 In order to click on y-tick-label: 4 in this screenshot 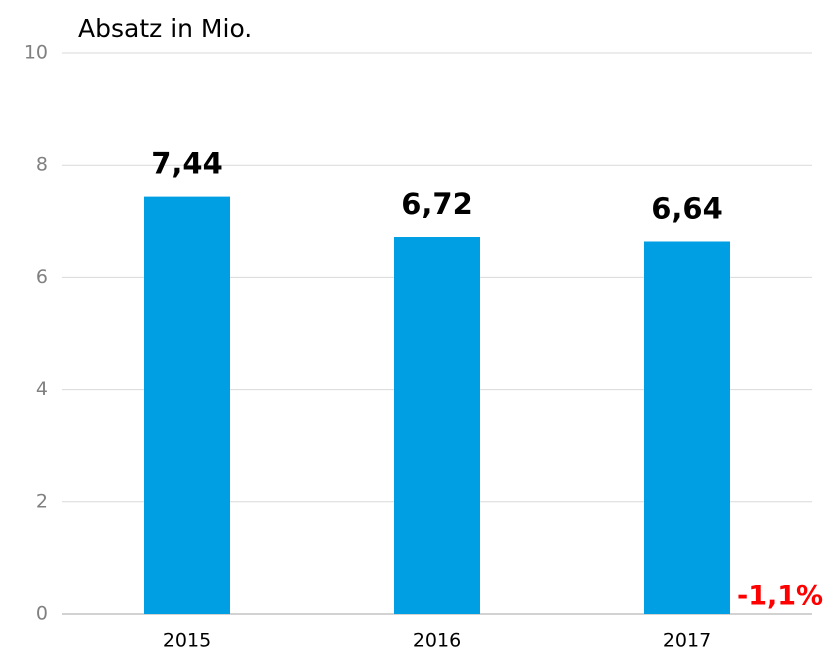, I will do `click(42, 389)`.